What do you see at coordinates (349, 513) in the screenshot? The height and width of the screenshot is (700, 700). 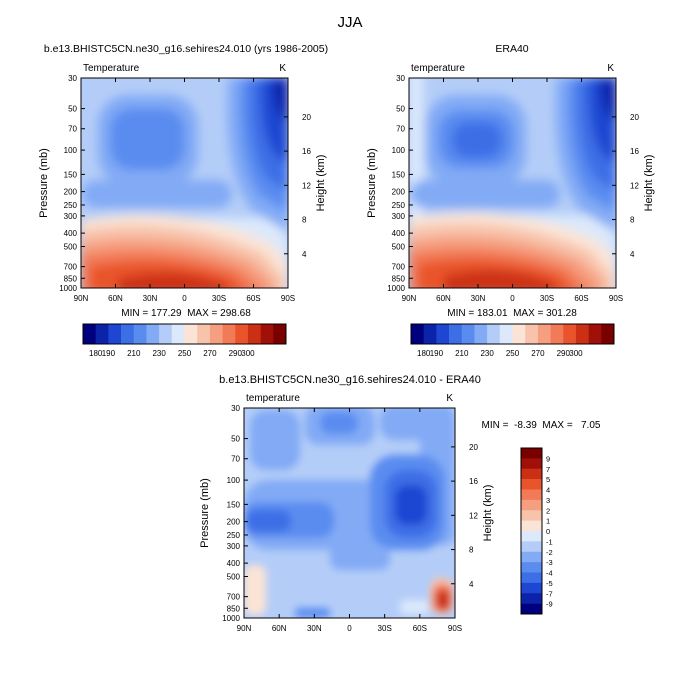 I see `panel3-contour-fill` at bounding box center [349, 513].